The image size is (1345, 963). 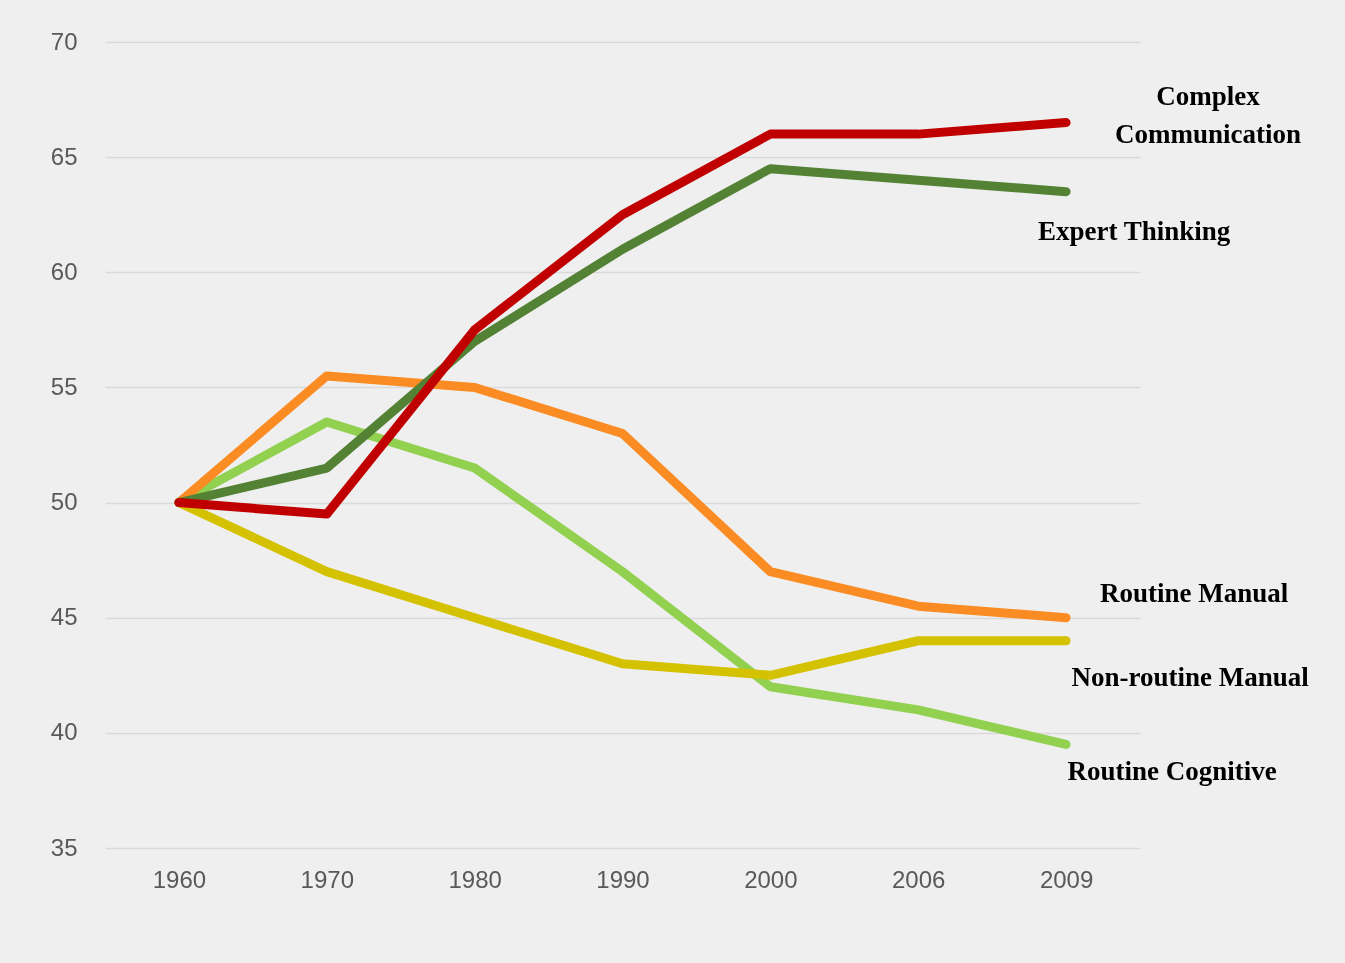 I want to click on x-tick-label: 2006, so click(x=919, y=879).